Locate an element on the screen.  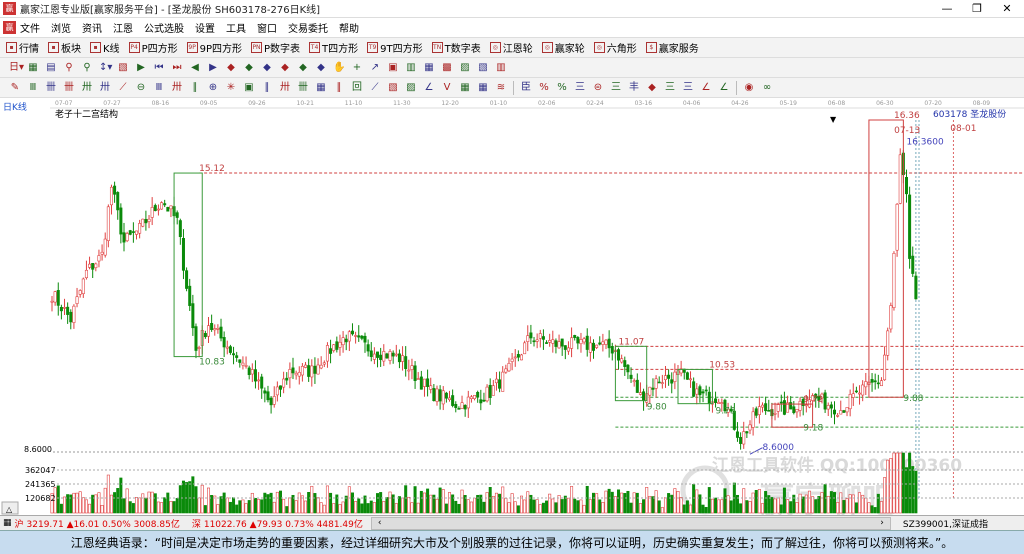
tool-icon: Ⅲ is located at coordinates (159, 87).